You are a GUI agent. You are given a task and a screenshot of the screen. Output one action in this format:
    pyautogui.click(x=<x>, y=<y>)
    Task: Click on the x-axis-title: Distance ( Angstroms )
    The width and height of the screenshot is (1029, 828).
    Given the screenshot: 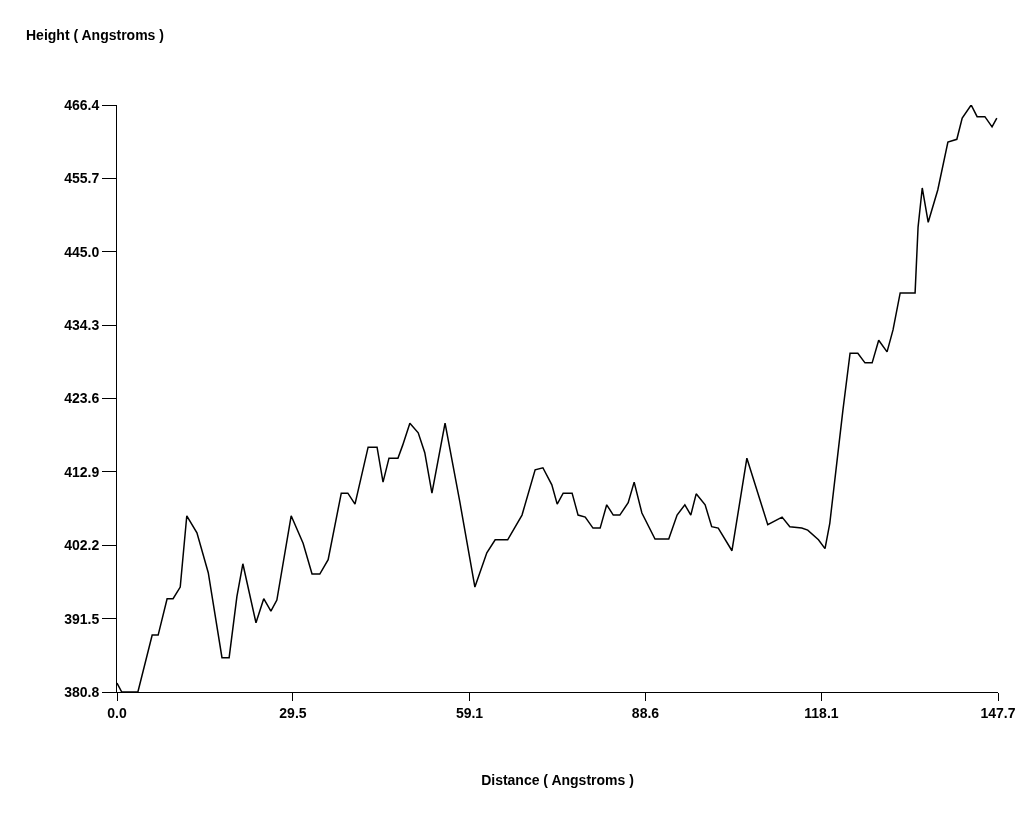 What is the action you would take?
    pyautogui.click(x=557, y=780)
    